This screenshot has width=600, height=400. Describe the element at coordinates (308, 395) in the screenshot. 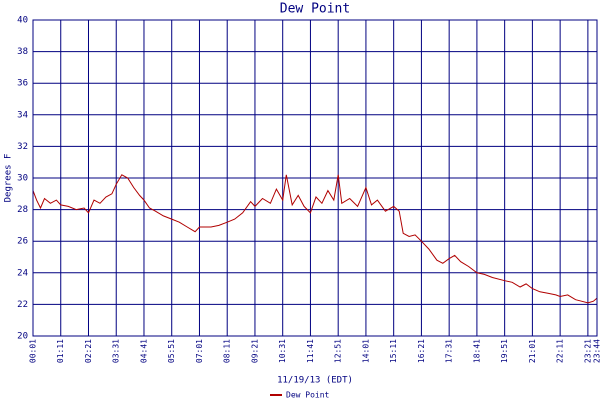

I see `legend-label: Dew Point` at that location.